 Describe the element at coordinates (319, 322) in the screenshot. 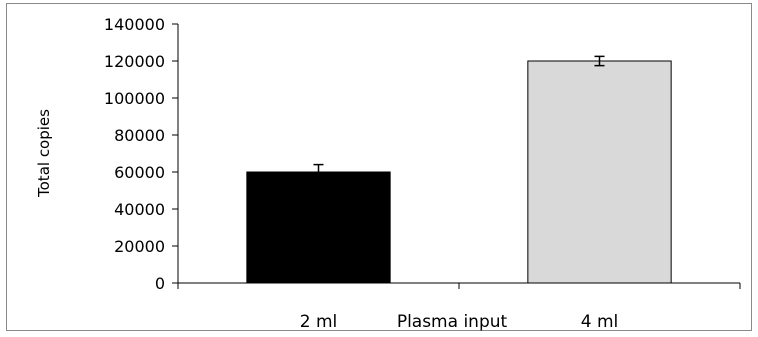

I see `category-label: 2 ml` at that location.